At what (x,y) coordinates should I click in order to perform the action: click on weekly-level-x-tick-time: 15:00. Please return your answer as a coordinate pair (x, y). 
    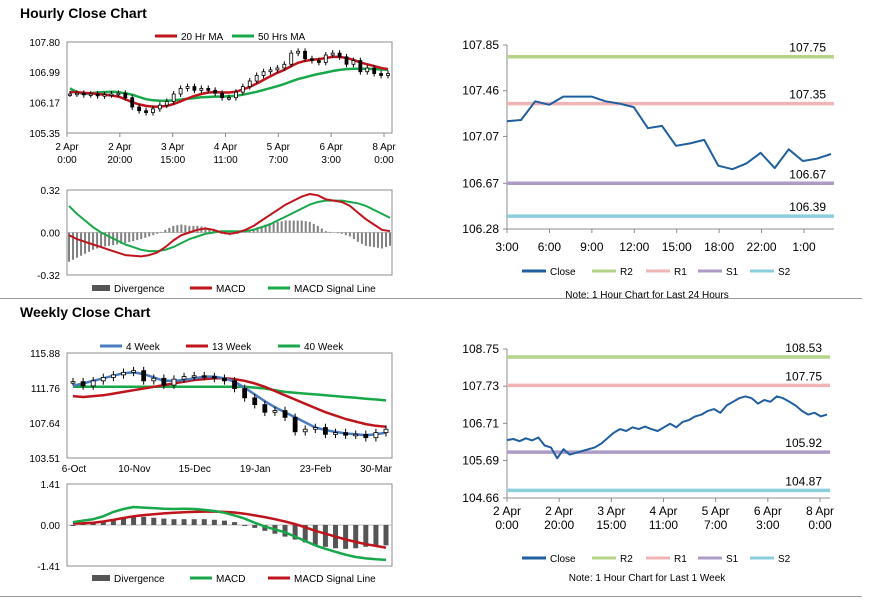
    Looking at the image, I should click on (611, 525).